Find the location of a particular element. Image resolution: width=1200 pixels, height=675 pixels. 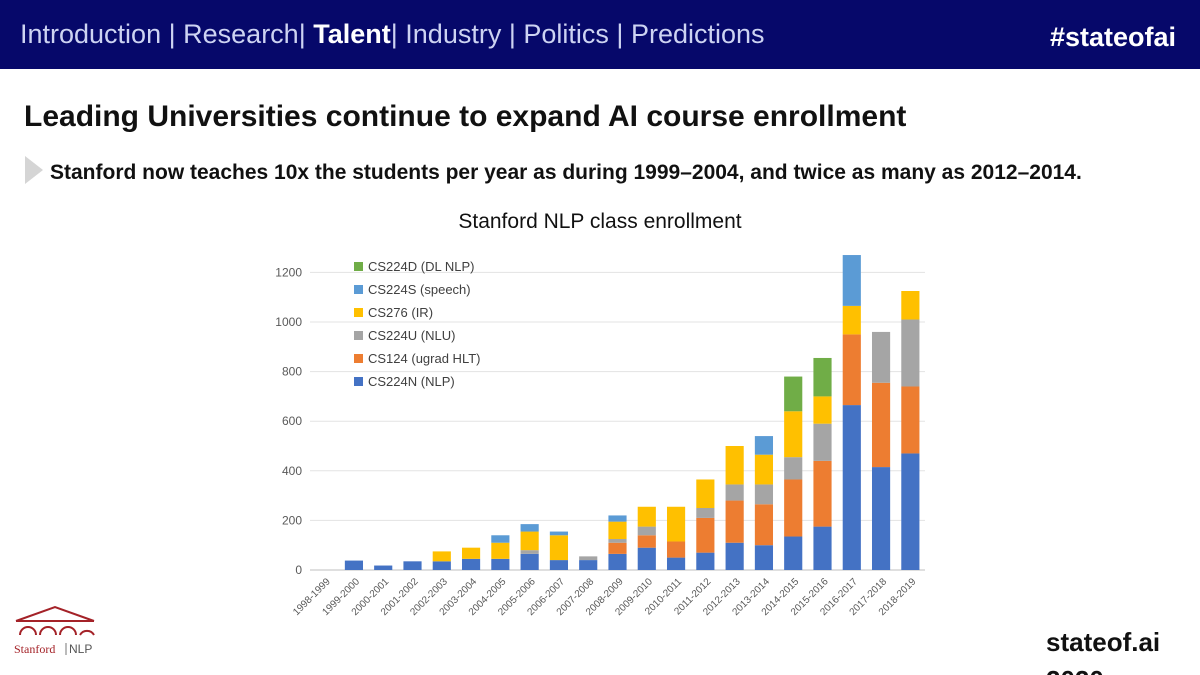

chart-title: Stanford NLP class enrollment is located at coordinates (600, 221).